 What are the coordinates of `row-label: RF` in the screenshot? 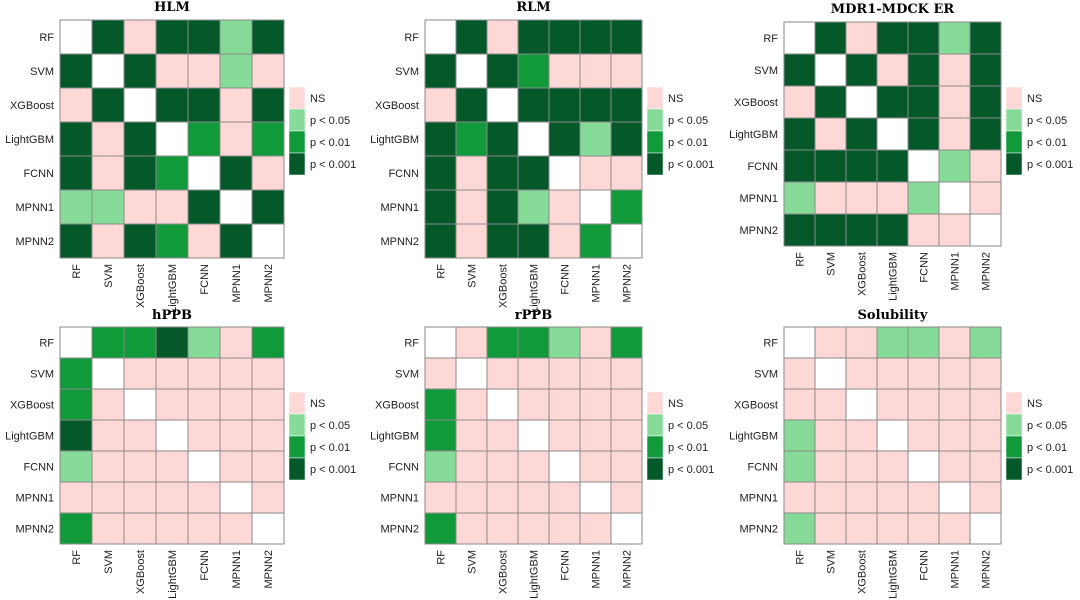 It's located at (411, 344).